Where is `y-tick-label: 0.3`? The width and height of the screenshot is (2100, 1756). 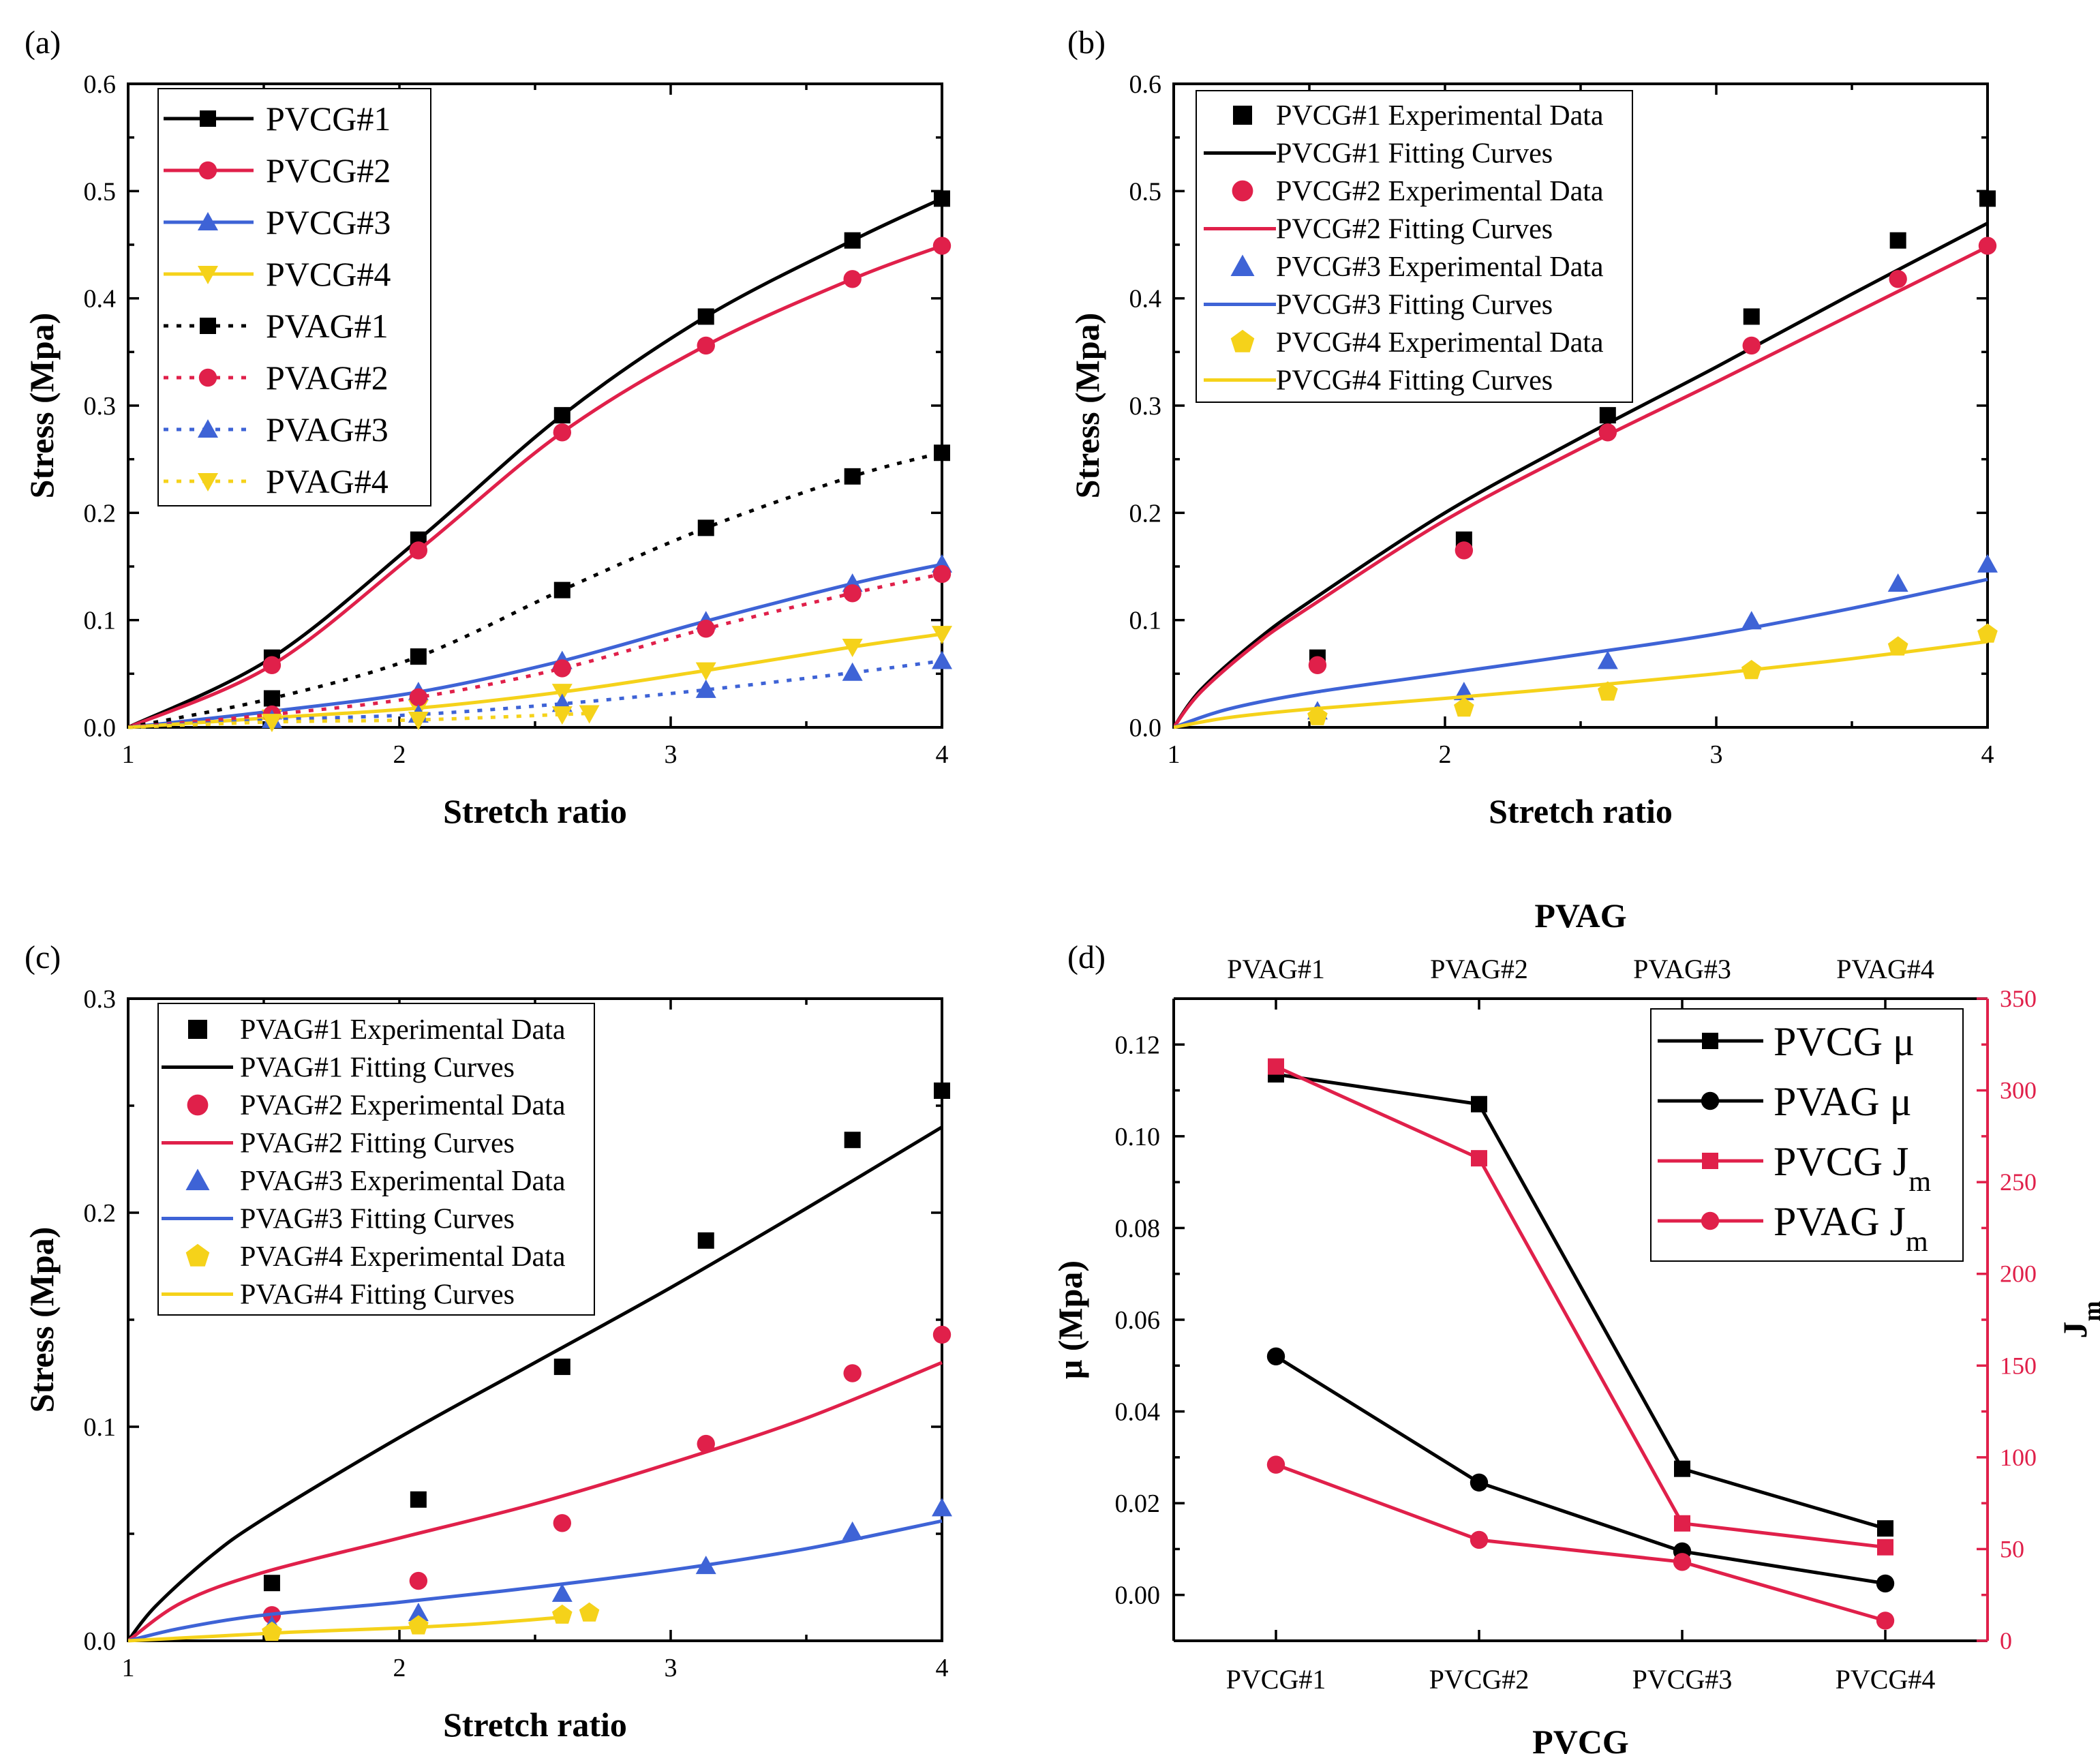 y-tick-label: 0.3 is located at coordinates (100, 407).